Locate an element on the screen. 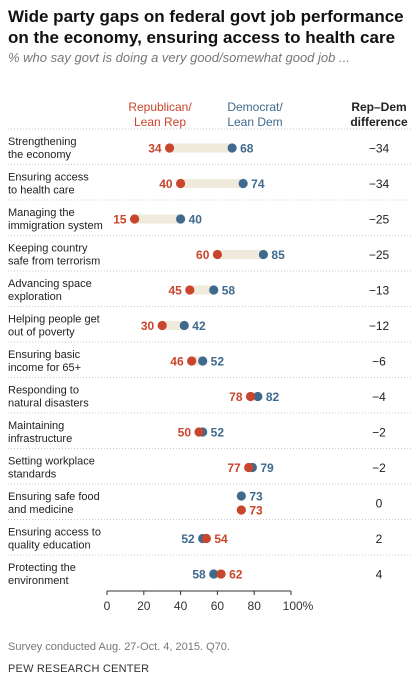 The height and width of the screenshot is (686, 420). democrat-value: 42 is located at coordinates (199, 326).